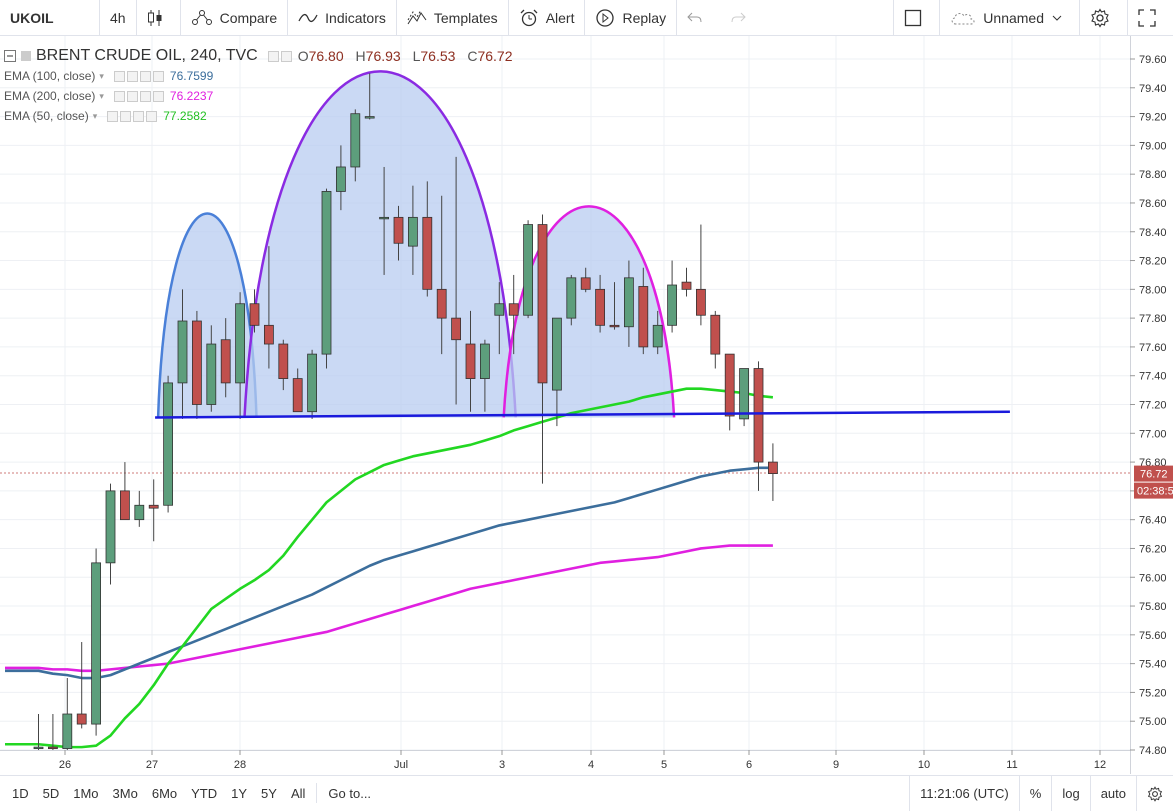  I want to click on settings-button-bottom, so click(1154, 793).